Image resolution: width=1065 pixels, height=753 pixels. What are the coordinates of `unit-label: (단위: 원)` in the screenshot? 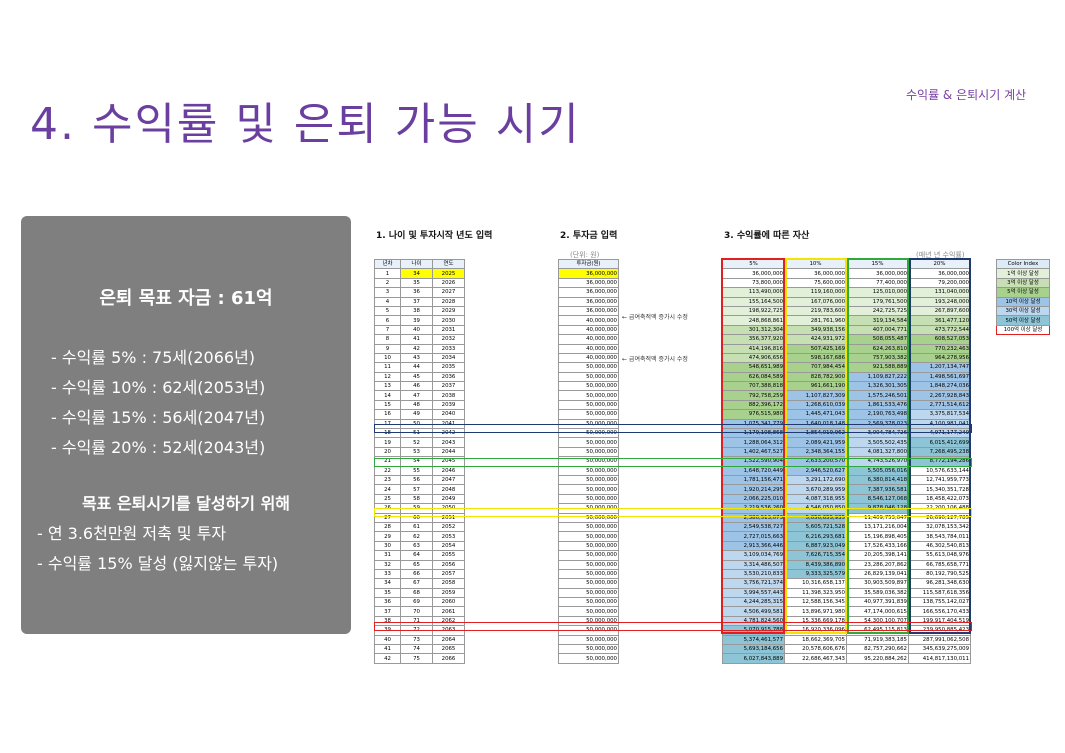 It's located at (585, 255).